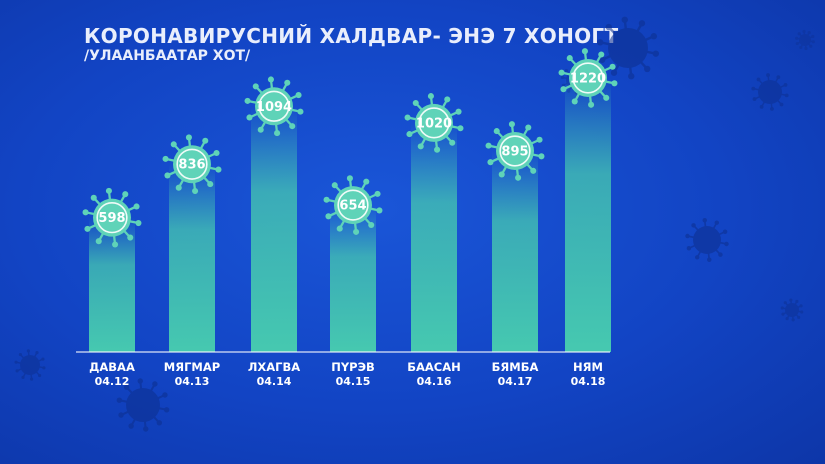 This screenshot has height=464, width=825. Describe the element at coordinates (167, 56) in the screenshot. I see `chart-subtitle: /УЛААНБААТАР ХОТ/` at that location.